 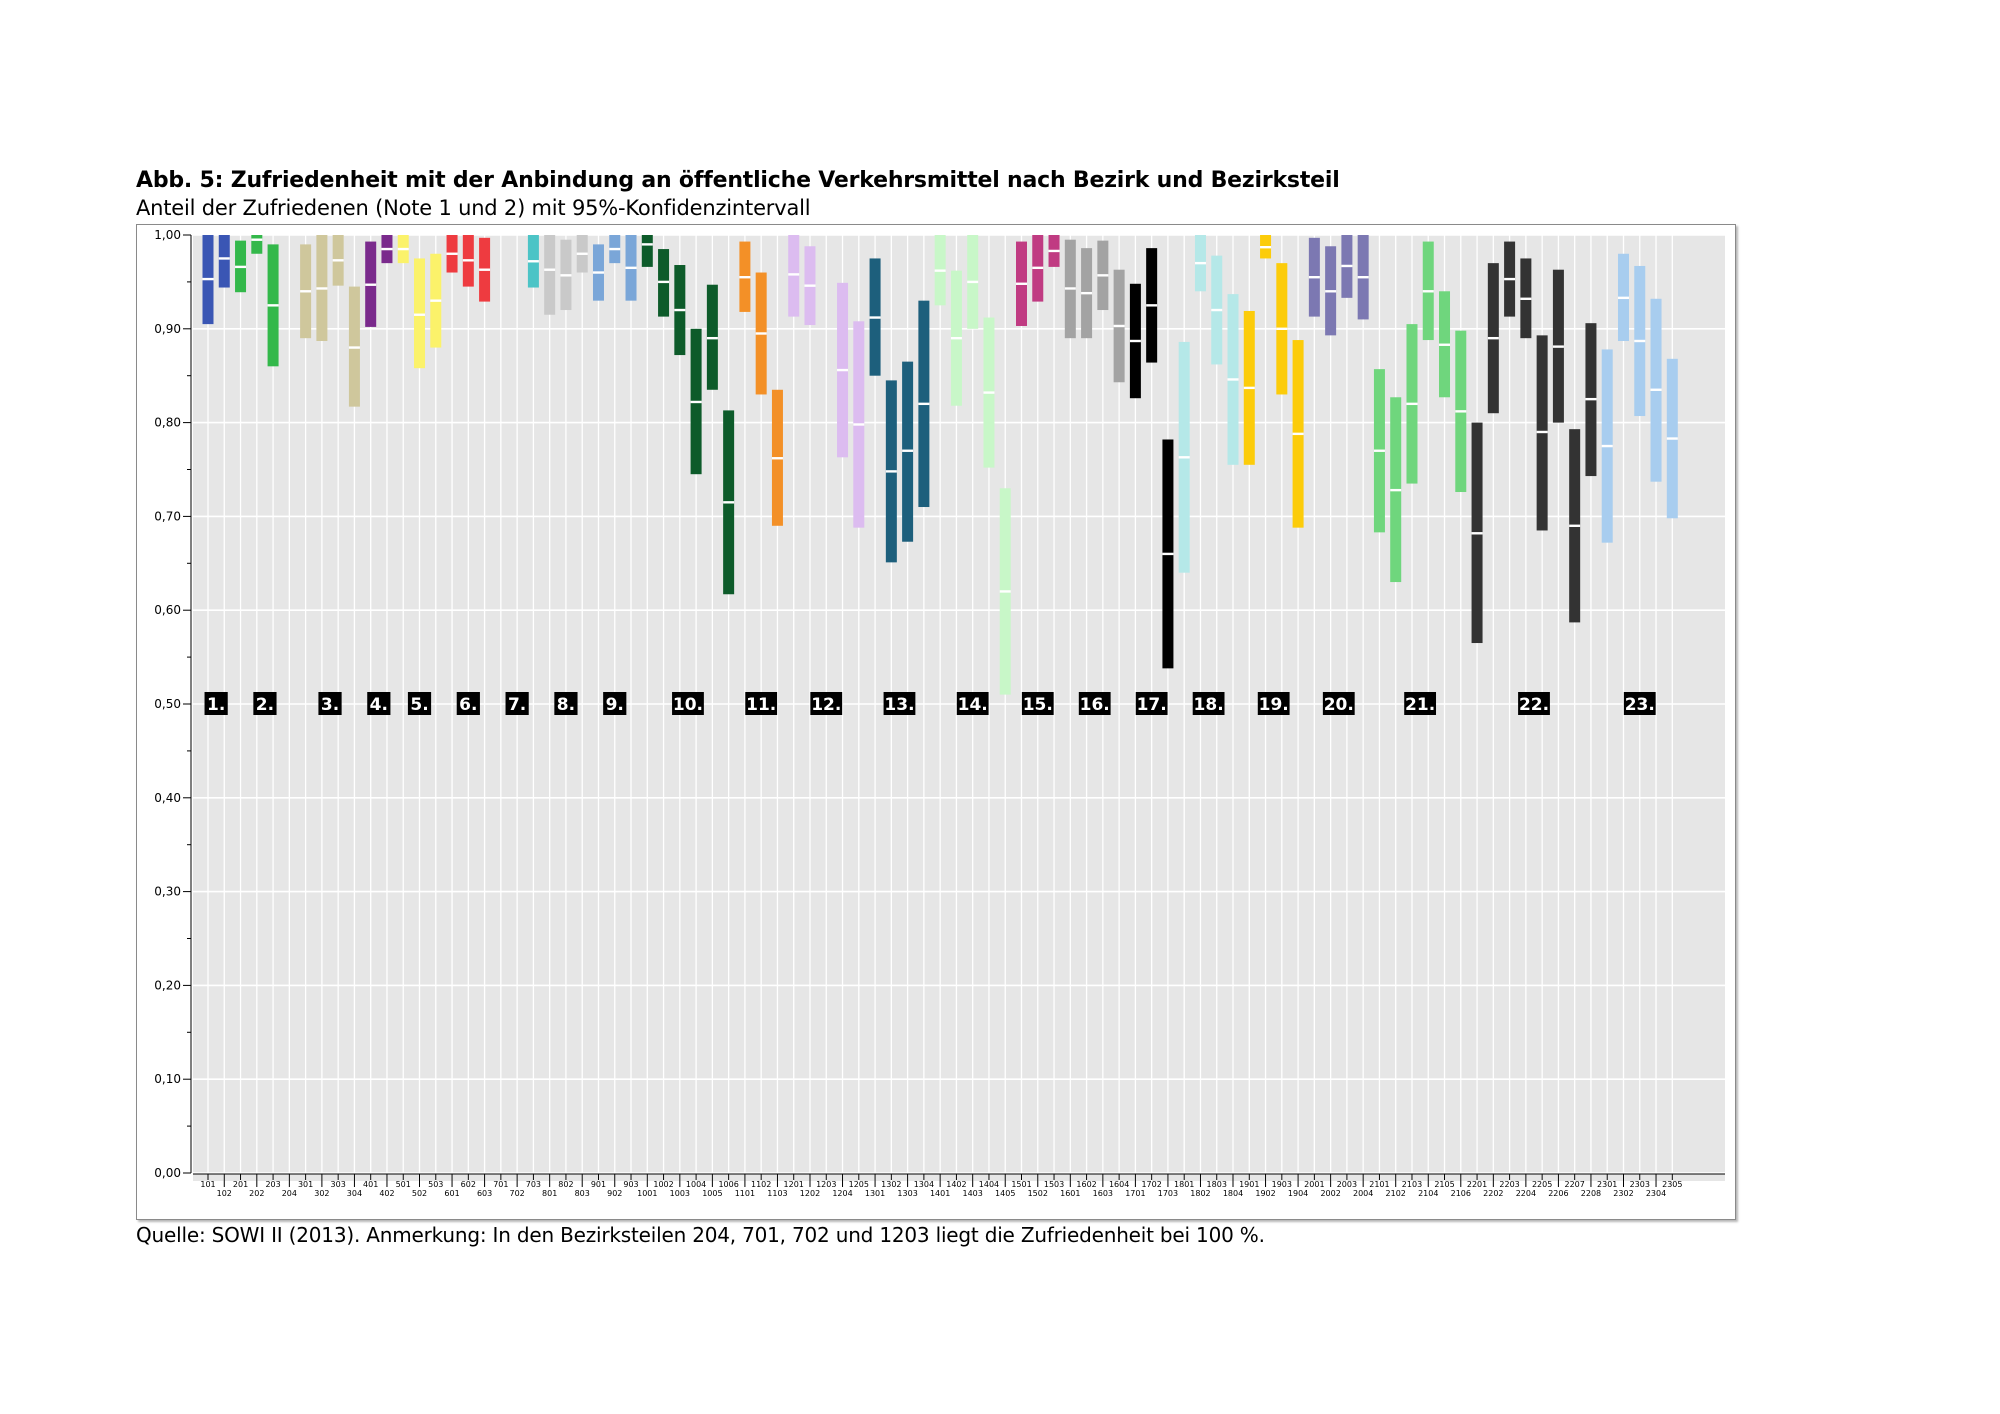 What do you see at coordinates (1095, 705) in the screenshot?
I see `district-label-text: 16.` at bounding box center [1095, 705].